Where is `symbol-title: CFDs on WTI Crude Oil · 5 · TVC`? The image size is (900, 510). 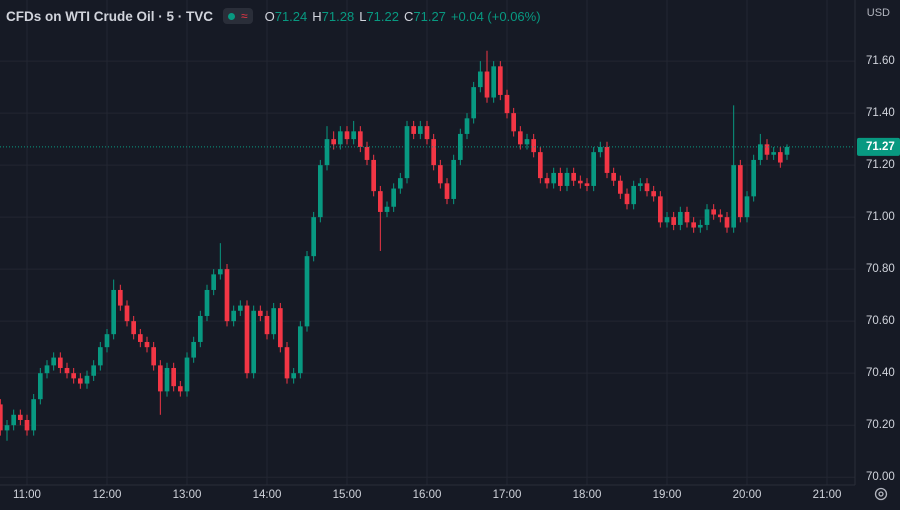
symbol-title: CFDs on WTI Crude Oil · 5 · TVC is located at coordinates (109, 16).